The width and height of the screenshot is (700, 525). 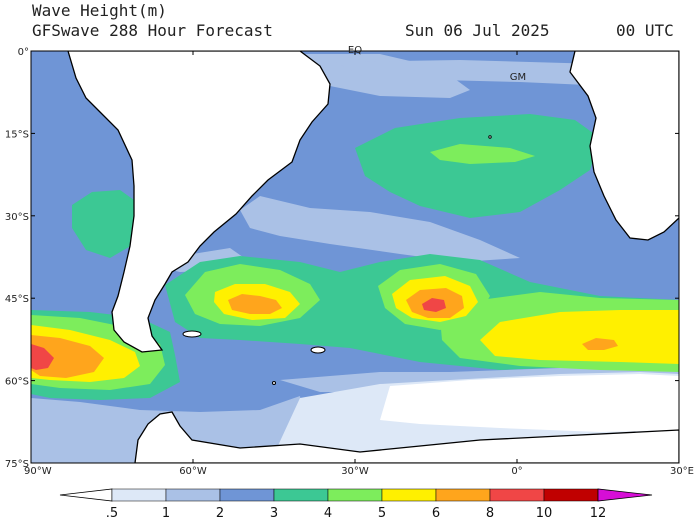 What do you see at coordinates (17, 464) in the screenshot?
I see `lat-label: 75°S` at bounding box center [17, 464].